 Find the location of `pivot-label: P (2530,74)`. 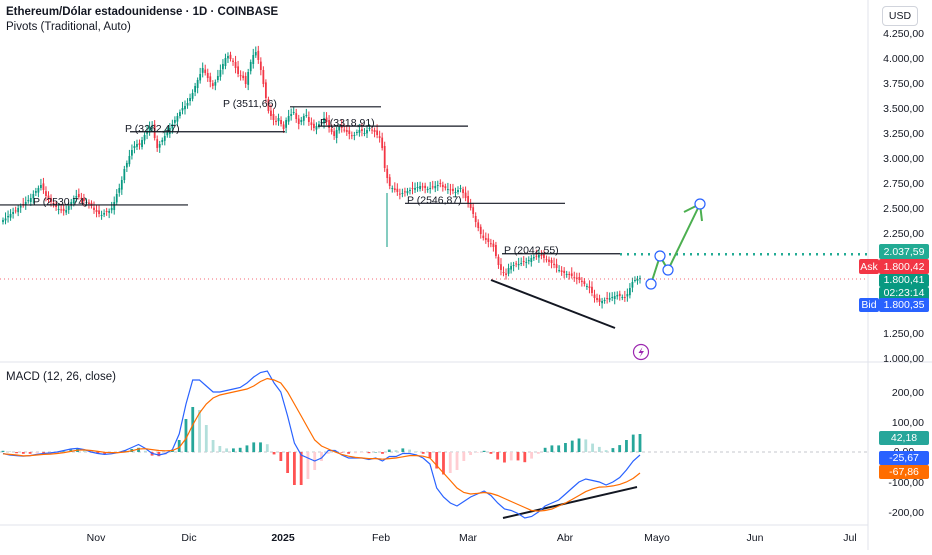

pivot-label: P (2530,74) is located at coordinates (60, 202).